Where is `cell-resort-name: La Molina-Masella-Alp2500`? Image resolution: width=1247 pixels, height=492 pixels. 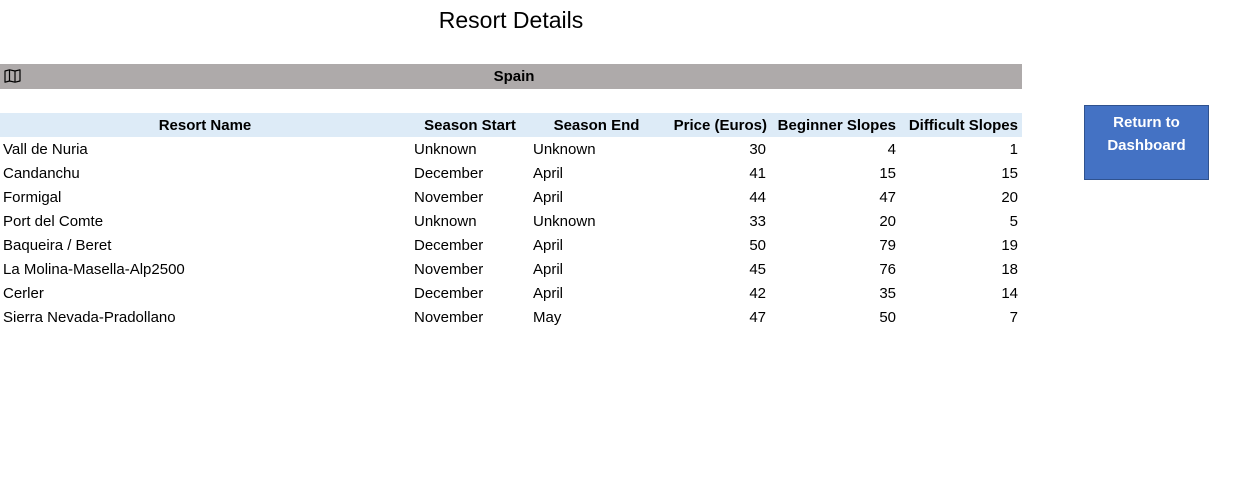
cell-resort-name: La Molina-Masella-Alp2500 is located at coordinates (94, 269).